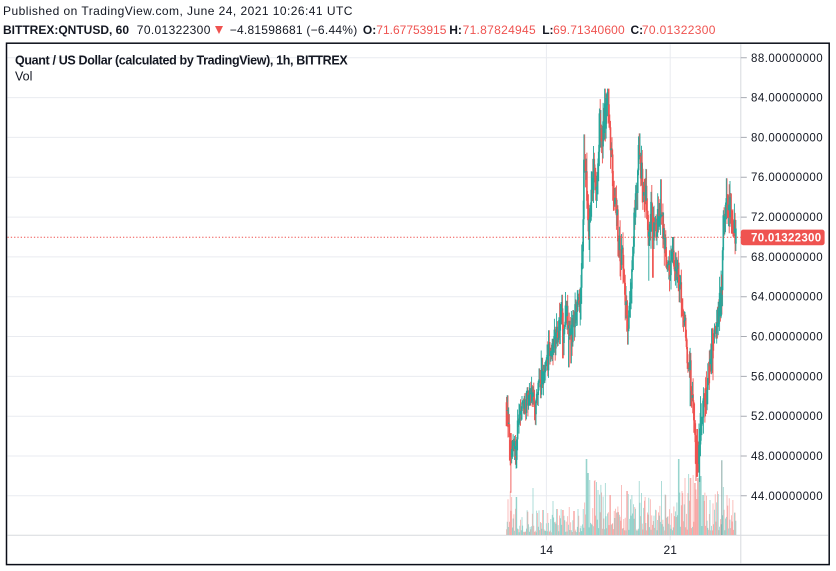  What do you see at coordinates (787, 178) in the screenshot?
I see `svg-text: 76.00000000` at bounding box center [787, 178].